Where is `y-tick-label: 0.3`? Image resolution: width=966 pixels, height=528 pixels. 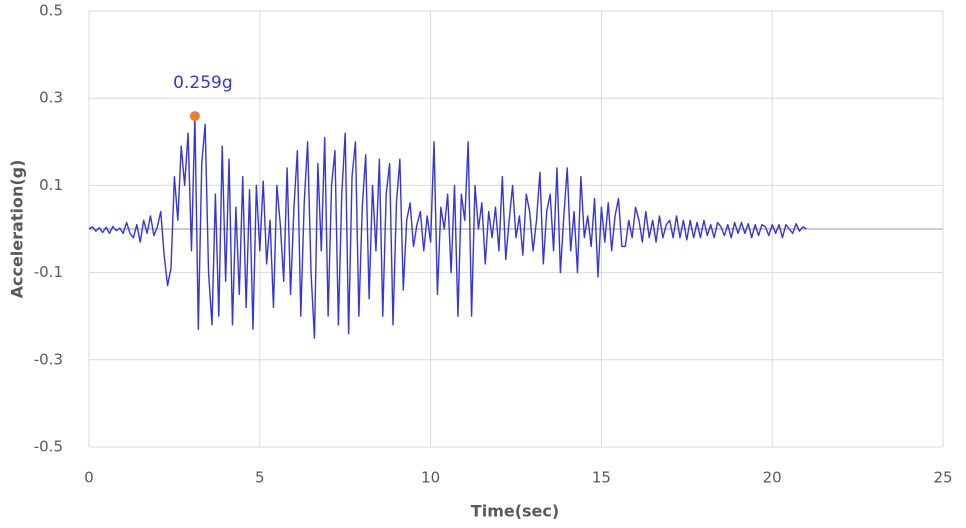
y-tick-label: 0.3 is located at coordinates (51, 98).